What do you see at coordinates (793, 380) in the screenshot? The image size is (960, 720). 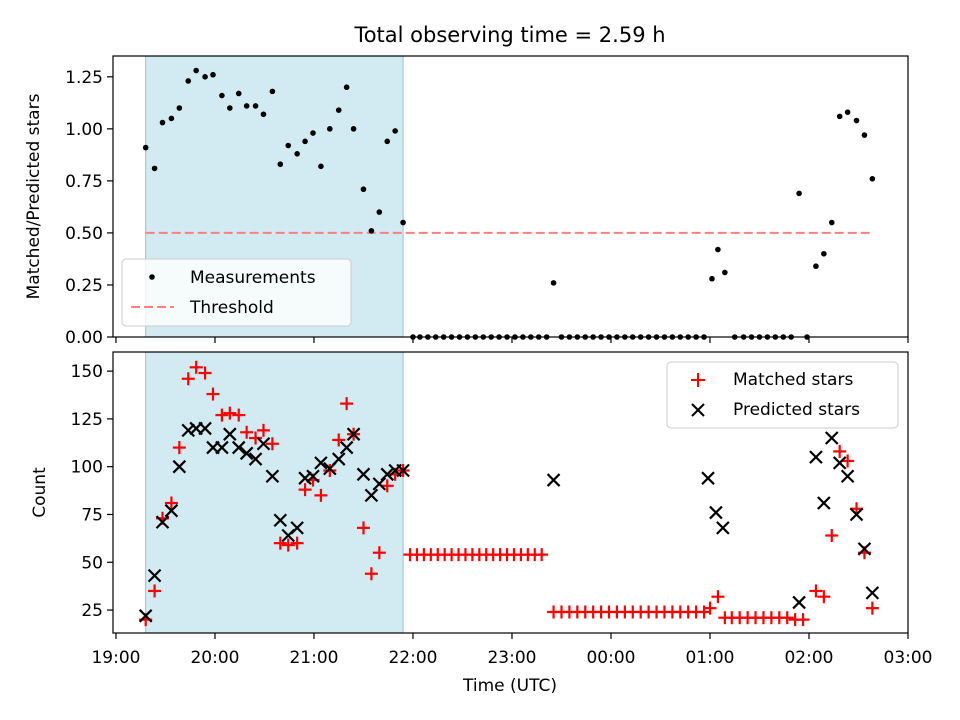 I see `legend-matched-label: Matched stars` at bounding box center [793, 380].